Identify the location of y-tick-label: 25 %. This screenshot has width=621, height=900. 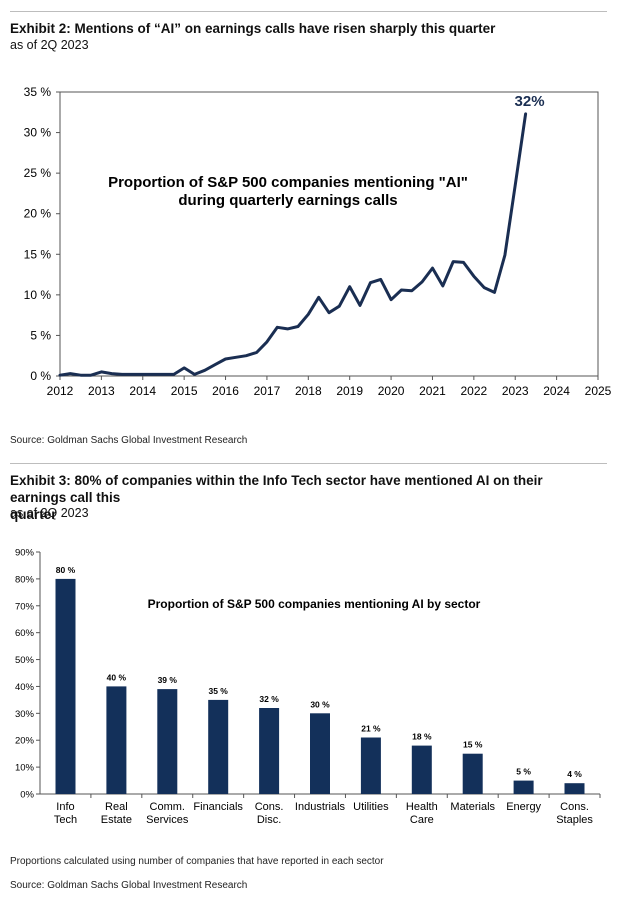
(38, 173).